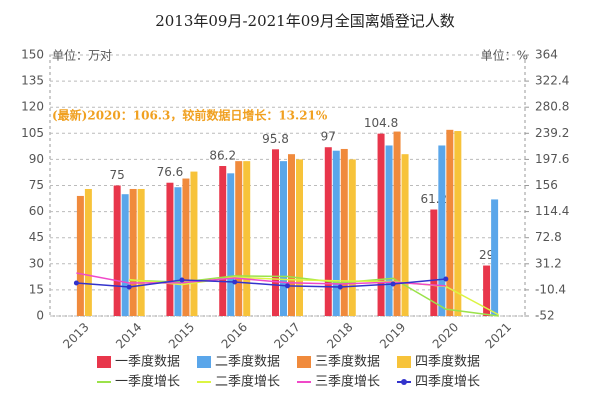  Describe the element at coordinates (32, 133) in the screenshot. I see `y-tick-label: 105` at that location.